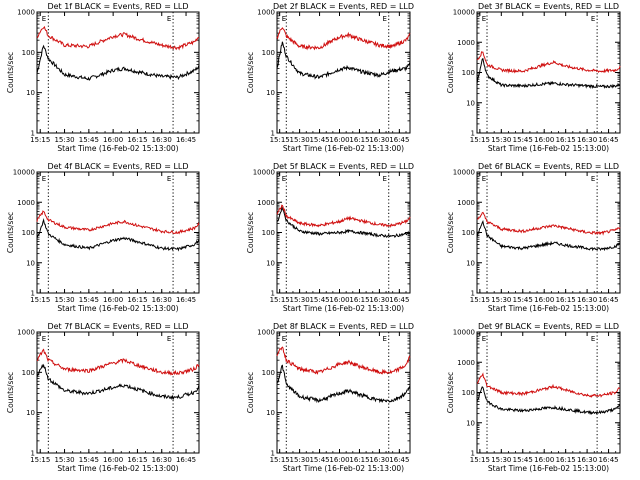 The height and width of the screenshot is (480, 640). What do you see at coordinates (548, 326) in the screenshot?
I see `panel-title: Det 9f BLACK = Events, RED = LLD` at bounding box center [548, 326].